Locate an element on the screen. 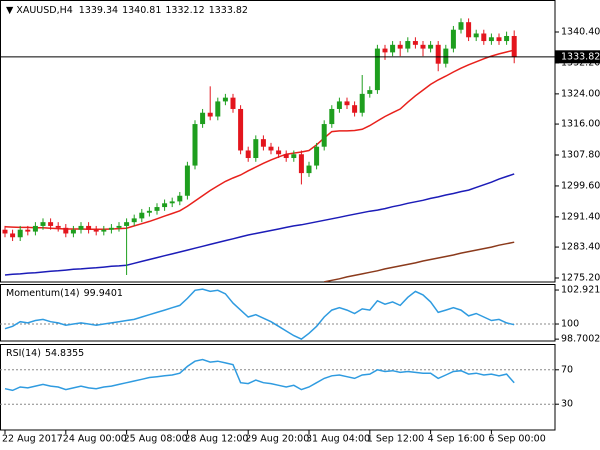 The height and width of the screenshot is (450, 600). x-tick-label: 28 Aug 12:00 is located at coordinates (216, 439).